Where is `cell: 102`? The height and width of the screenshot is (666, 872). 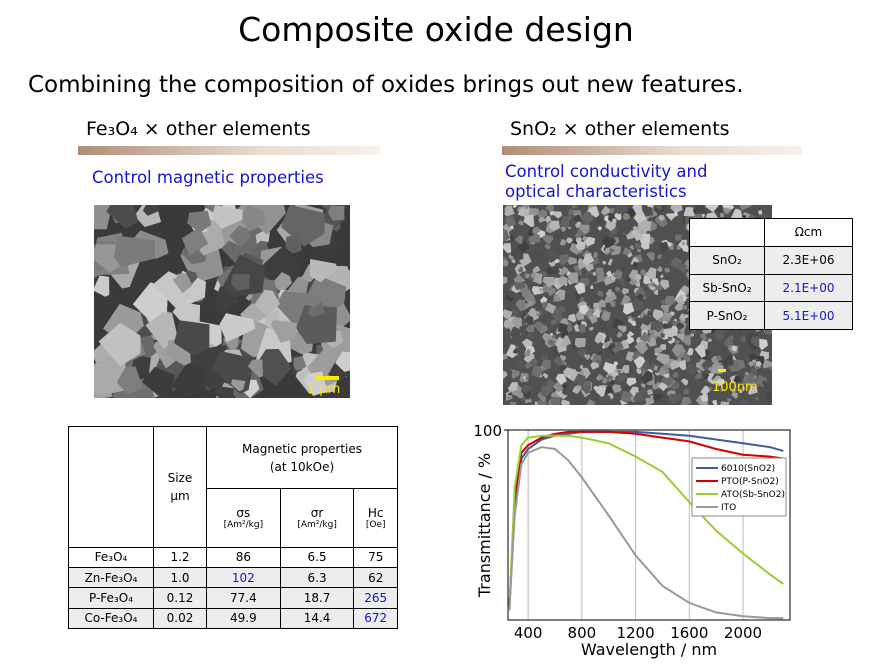
cell: 102 is located at coordinates (243, 577).